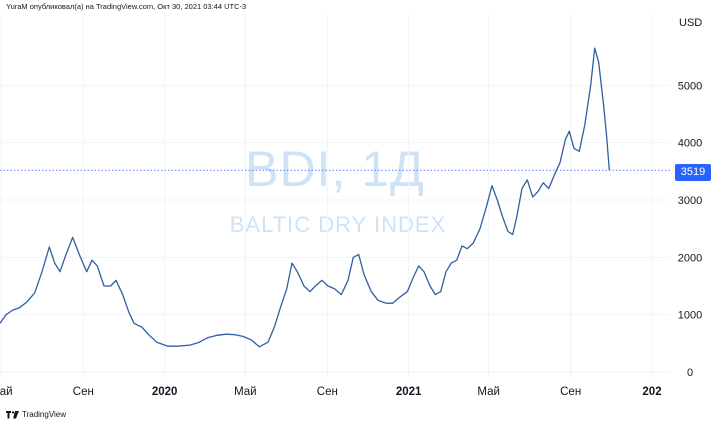 The height and width of the screenshot is (425, 720). I want to click on time-axis: Май Сен 2020 Май Сен 2021 Май Сен 202, so click(331, 392).